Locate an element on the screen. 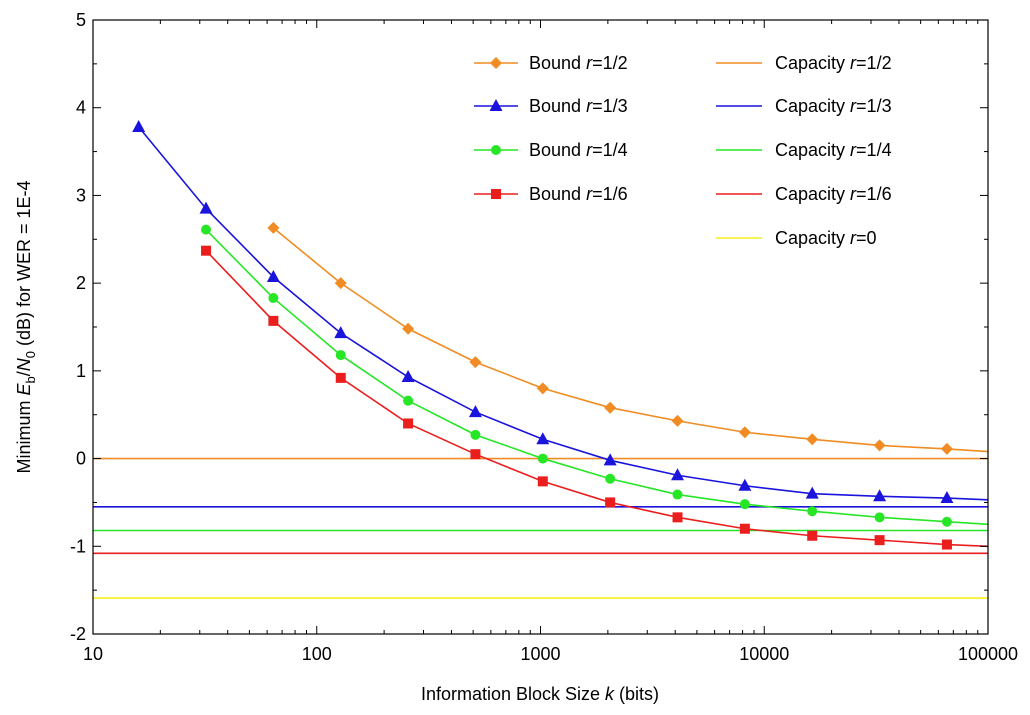 The image size is (1030, 715). y-tick-label: 5 is located at coordinates (81, 20).